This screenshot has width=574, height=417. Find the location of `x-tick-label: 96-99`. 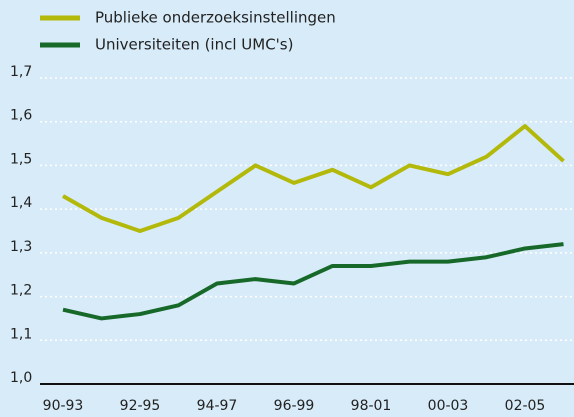

x-tick-label: 96-99 is located at coordinates (294, 406).